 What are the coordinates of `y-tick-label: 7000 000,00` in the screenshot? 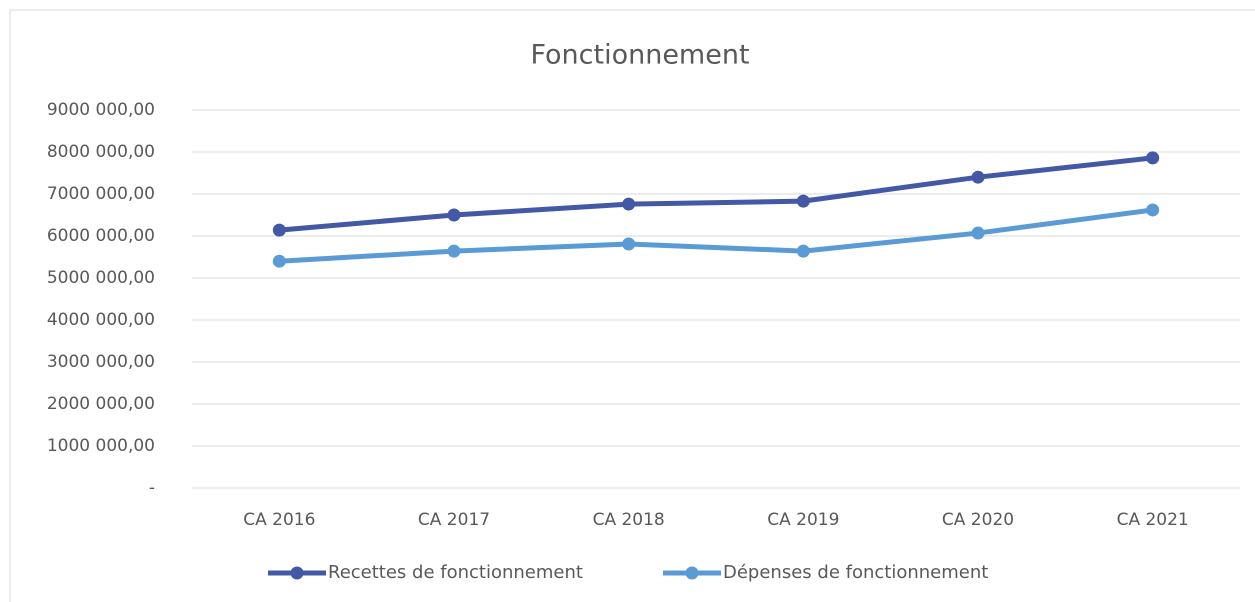 It's located at (101, 194).